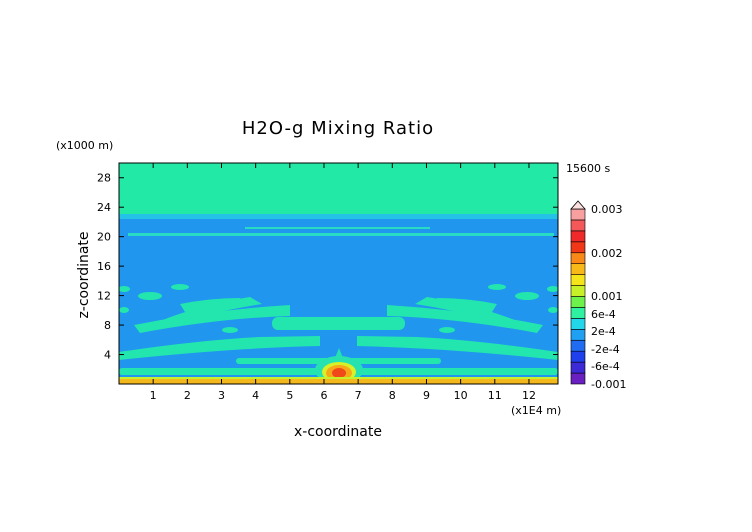 This screenshot has width=752, height=532. Describe the element at coordinates (339, 373) in the screenshot. I see `plume-red` at that location.